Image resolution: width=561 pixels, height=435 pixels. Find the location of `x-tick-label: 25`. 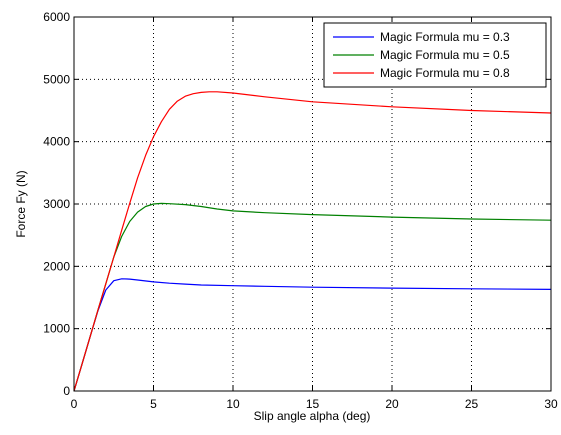

x-tick-label: 25 is located at coordinates (472, 404).